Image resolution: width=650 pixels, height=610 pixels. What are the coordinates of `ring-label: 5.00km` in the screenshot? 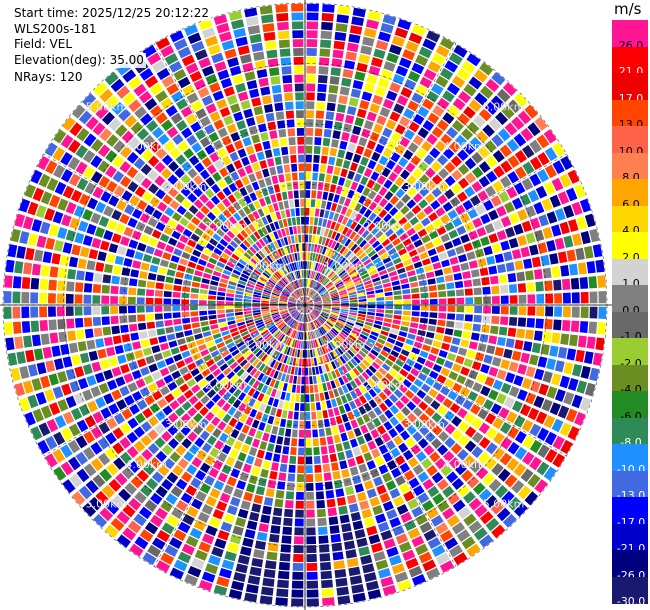 It's located at (504, 106).